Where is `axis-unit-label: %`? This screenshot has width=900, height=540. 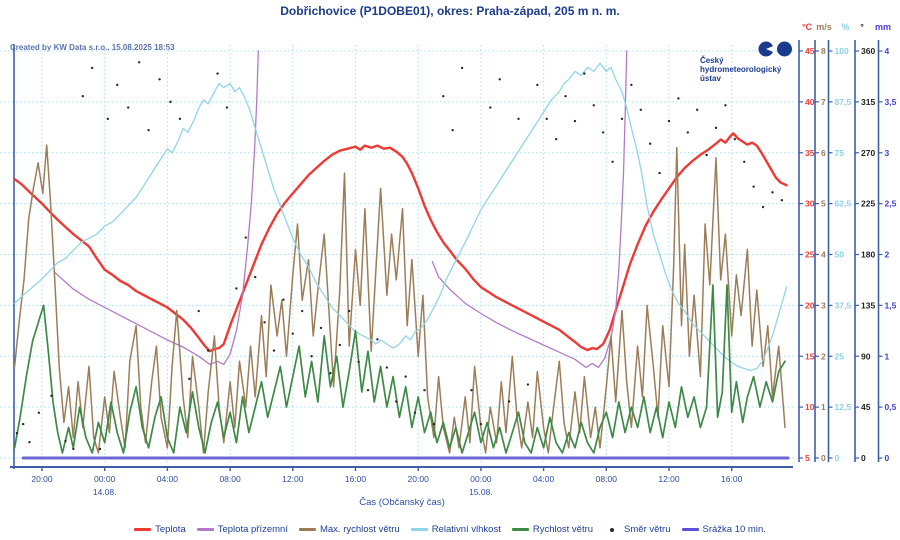 axis-unit-label: % is located at coordinates (845, 27).